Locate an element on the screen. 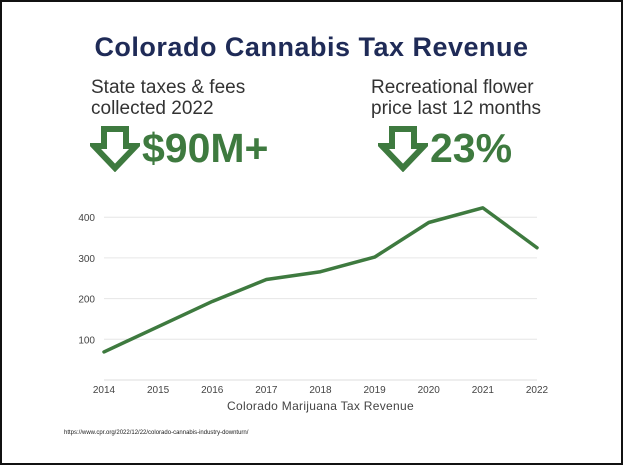 This screenshot has width=623, height=465. y-tick-label: 100 is located at coordinates (86, 340).